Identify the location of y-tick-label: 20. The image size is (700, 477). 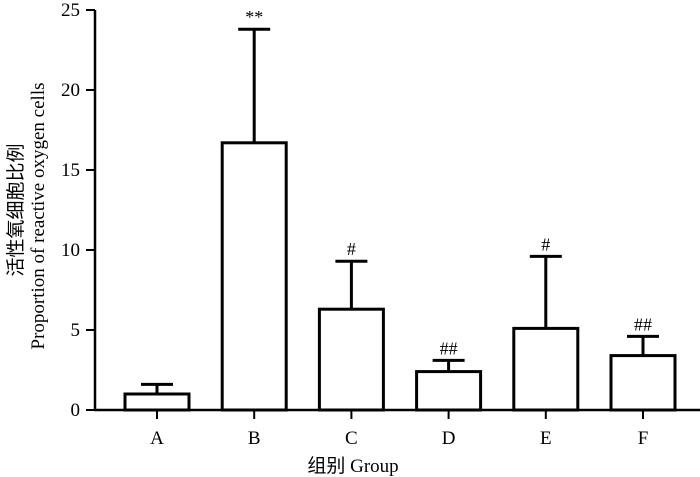
(70, 90).